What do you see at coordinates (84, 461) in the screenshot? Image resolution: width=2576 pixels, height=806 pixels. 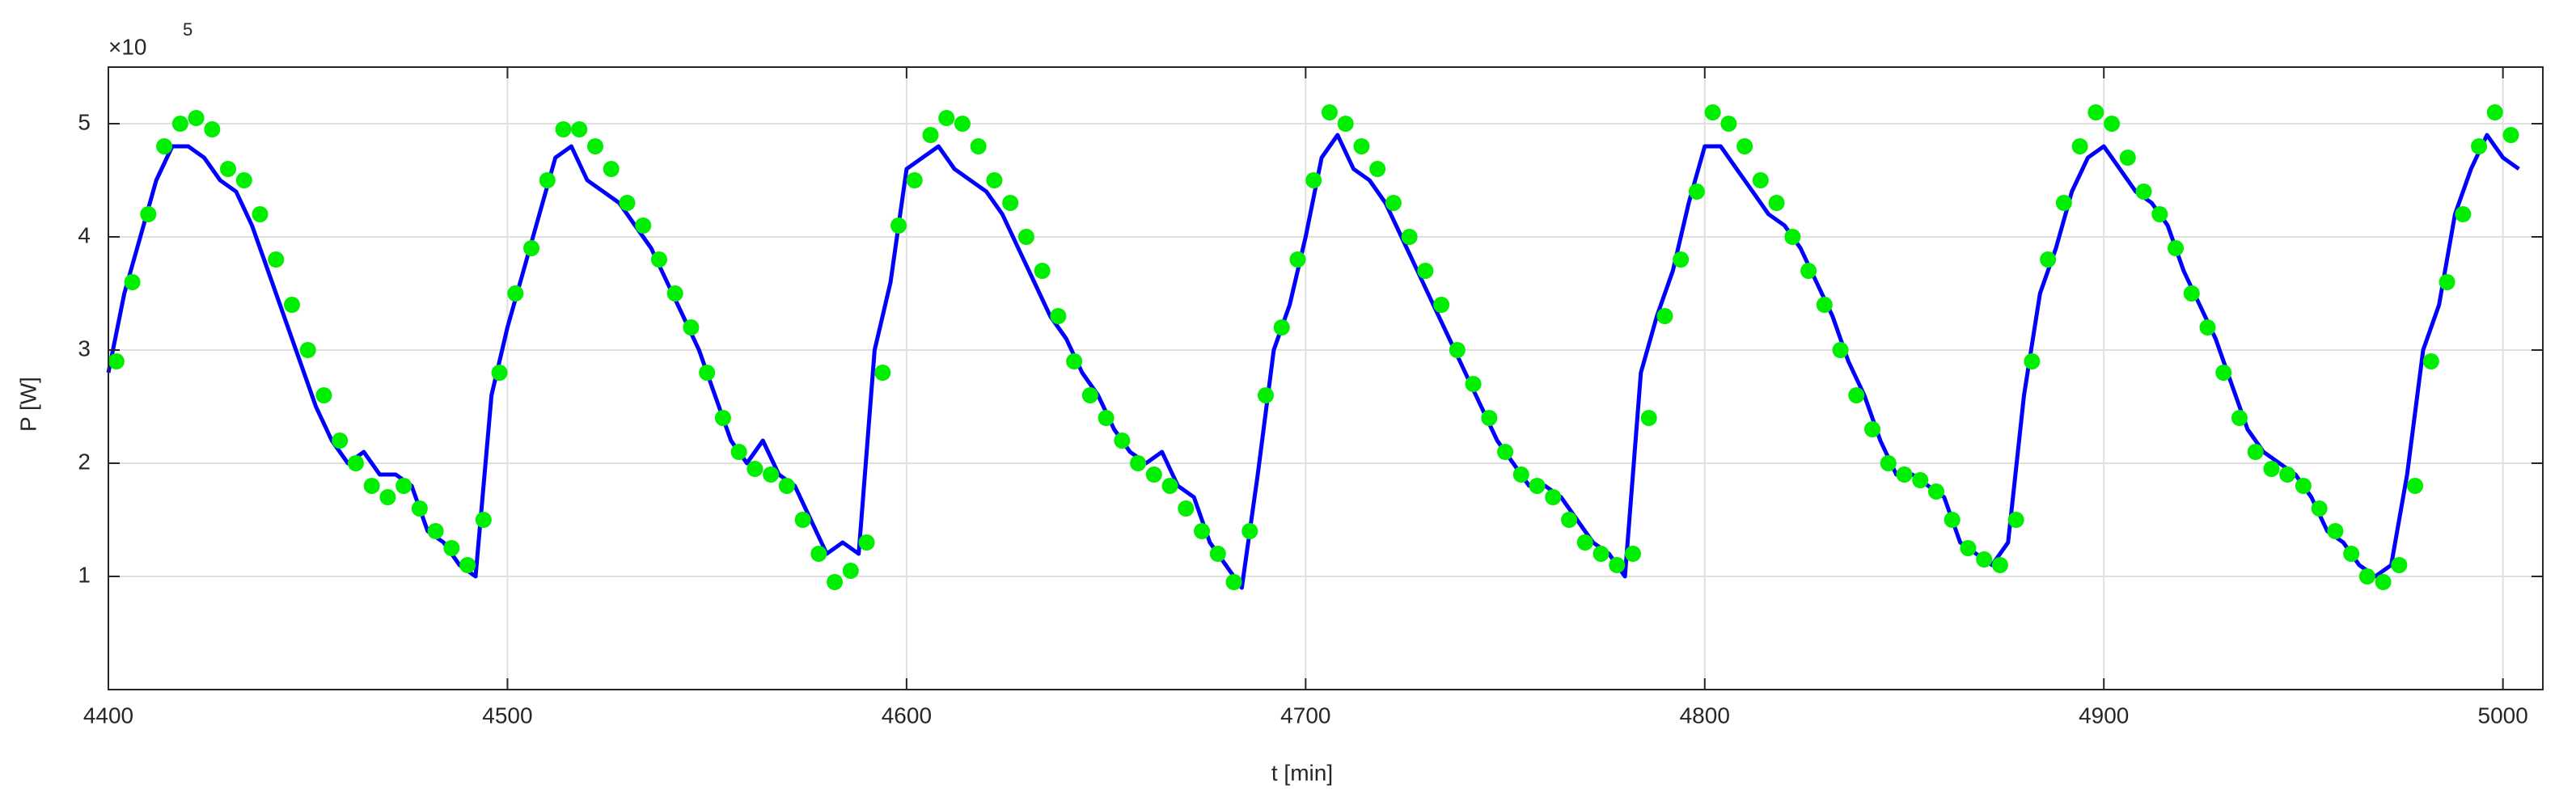 I see `y-tick-label: 2` at bounding box center [84, 461].